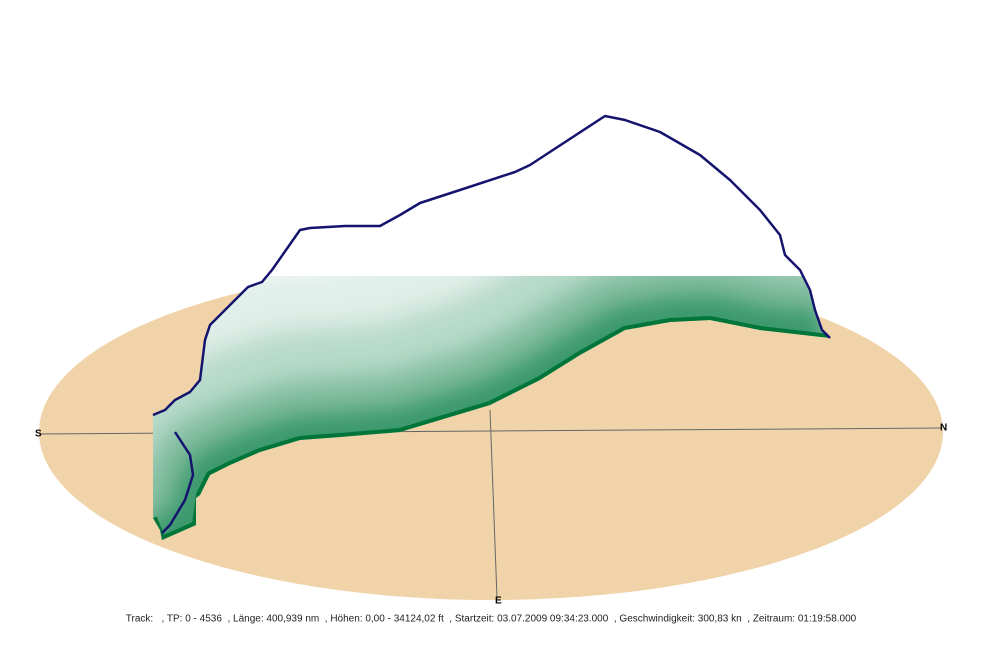  Describe the element at coordinates (943, 428) in the screenshot. I see `compass-north: N` at that location.